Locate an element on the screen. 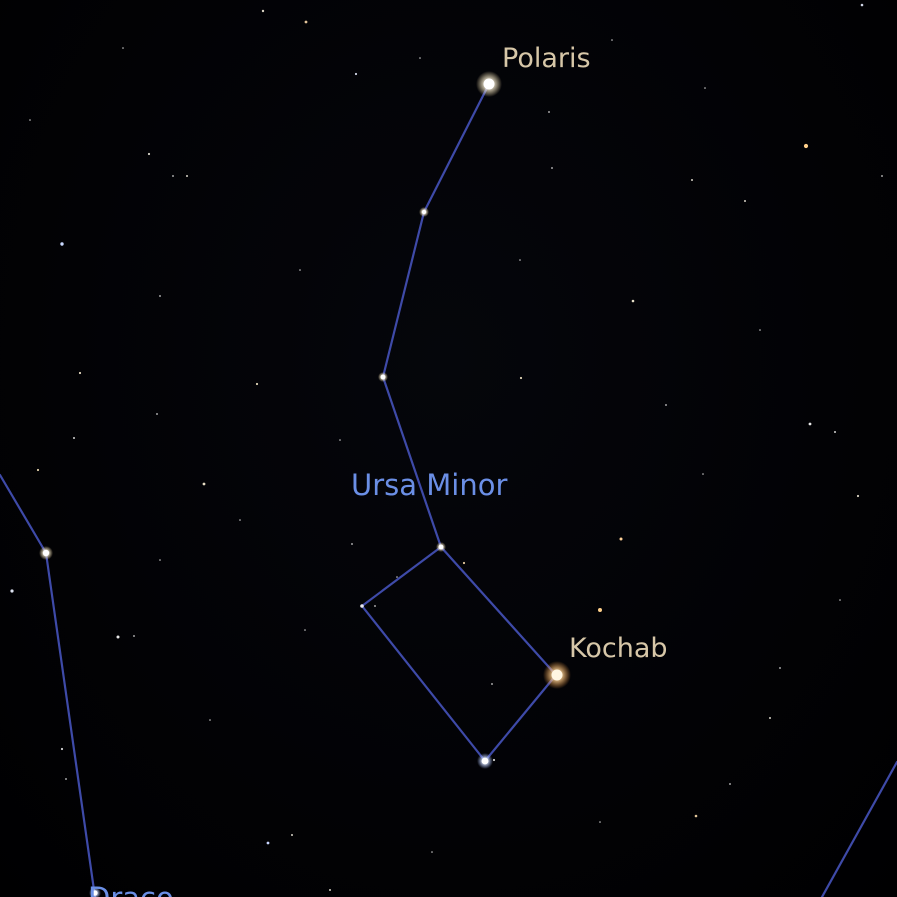 Image resolution: width=897 pixels, height=897 pixels. edge-constellation-line is located at coordinates (858, 828).